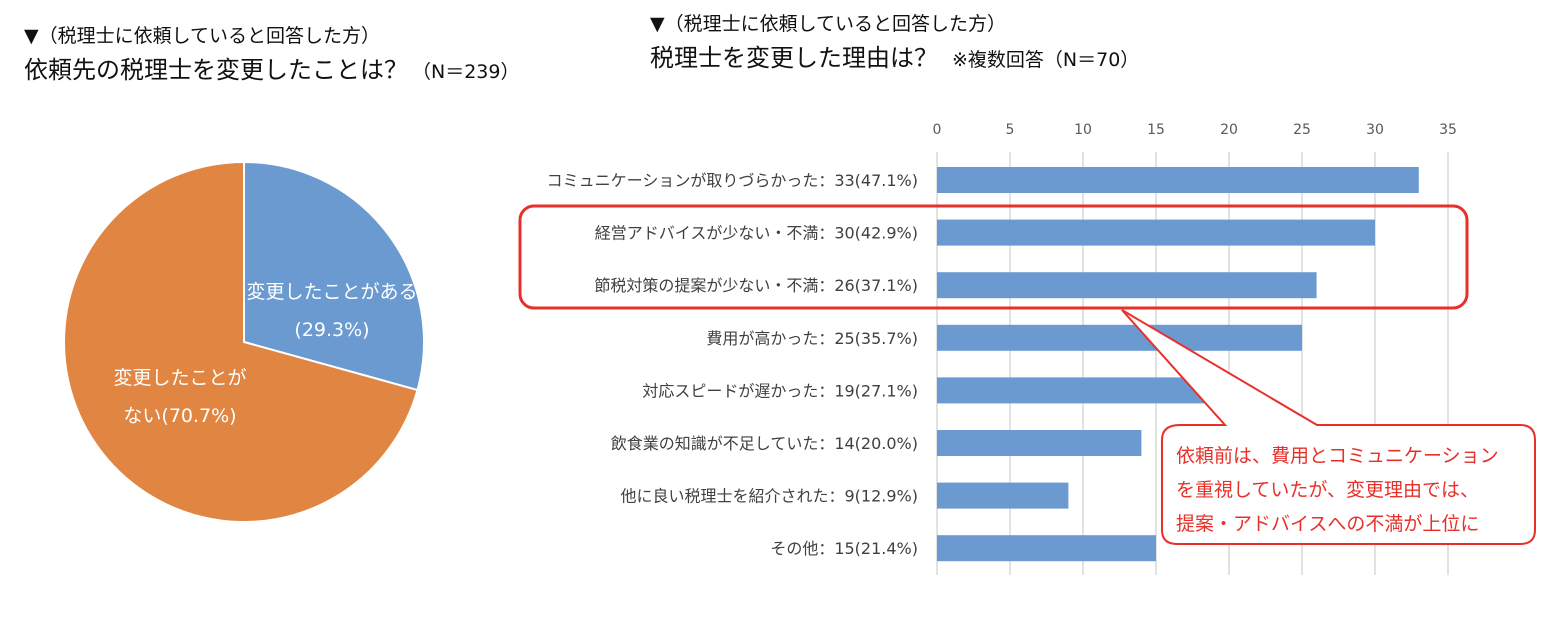 This screenshot has width=1564, height=630. What do you see at coordinates (844, 548) in the screenshot?
I see `category-label: その他：15(21.4%)` at bounding box center [844, 548].